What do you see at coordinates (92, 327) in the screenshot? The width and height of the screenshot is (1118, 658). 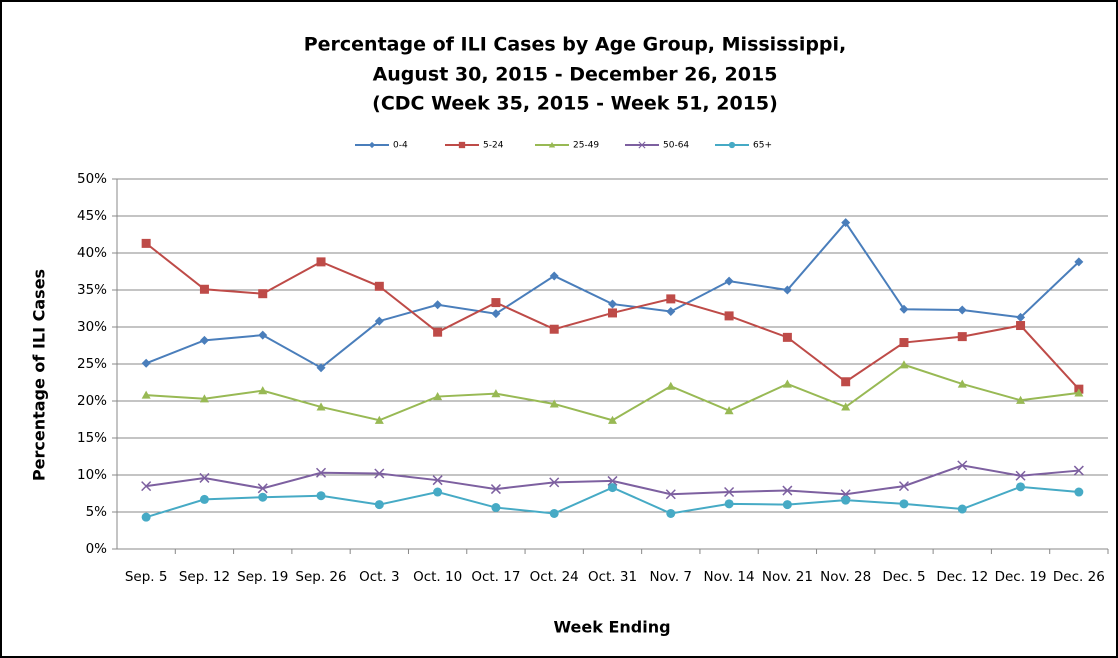 I see `y-tick-label: 30%` at bounding box center [92, 327].